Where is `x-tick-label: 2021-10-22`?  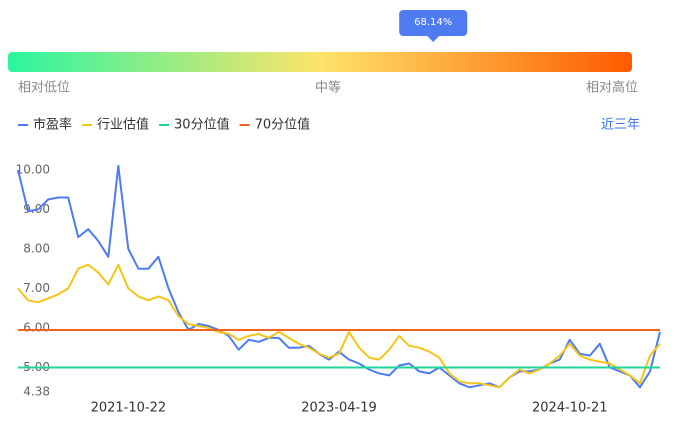 x-tick-label: 2021-10-22 is located at coordinates (129, 408).